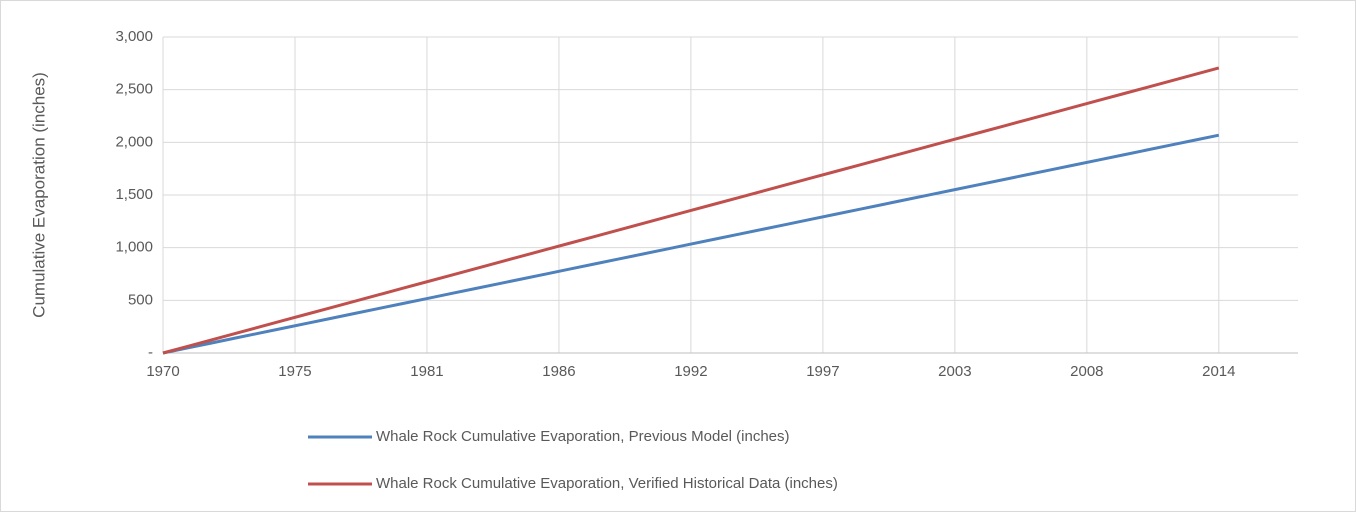  Describe the element at coordinates (558, 371) in the screenshot. I see `x-tick-label: 1986` at that location.